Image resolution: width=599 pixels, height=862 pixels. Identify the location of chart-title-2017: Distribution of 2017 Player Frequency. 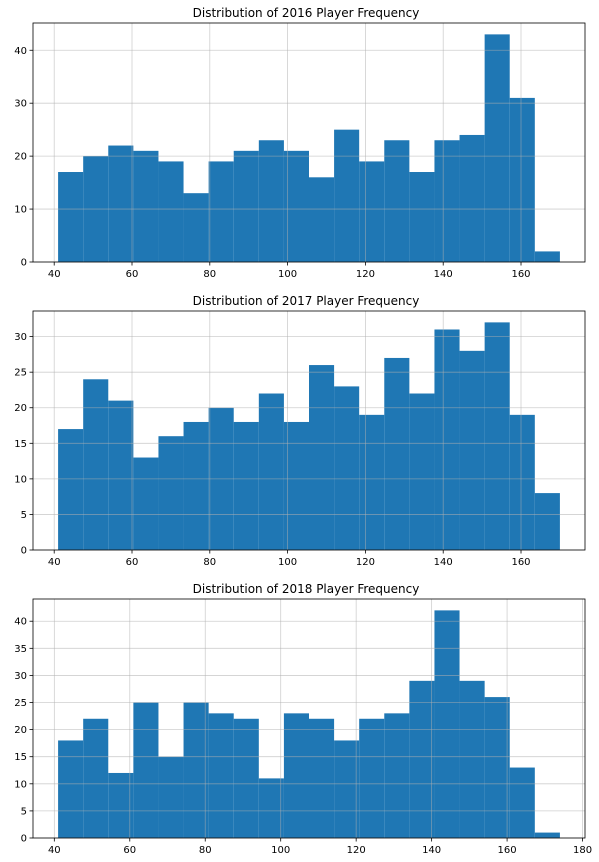
(306, 301).